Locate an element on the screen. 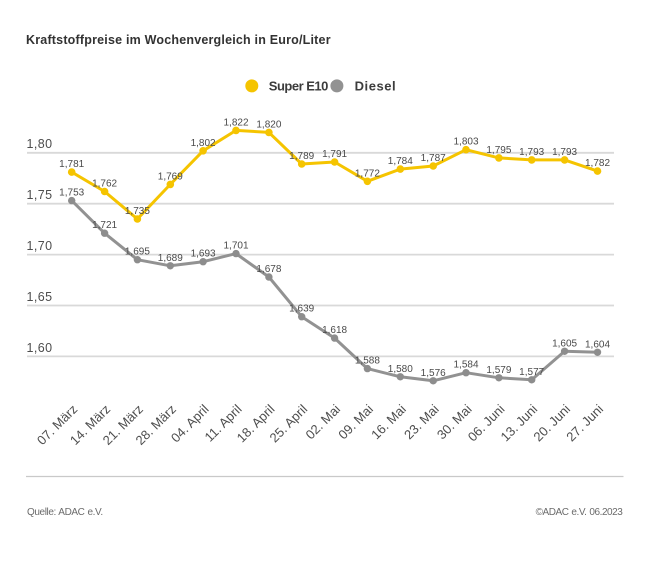 The height and width of the screenshot is (576, 650). svg-text: 1,795 is located at coordinates (498, 150).